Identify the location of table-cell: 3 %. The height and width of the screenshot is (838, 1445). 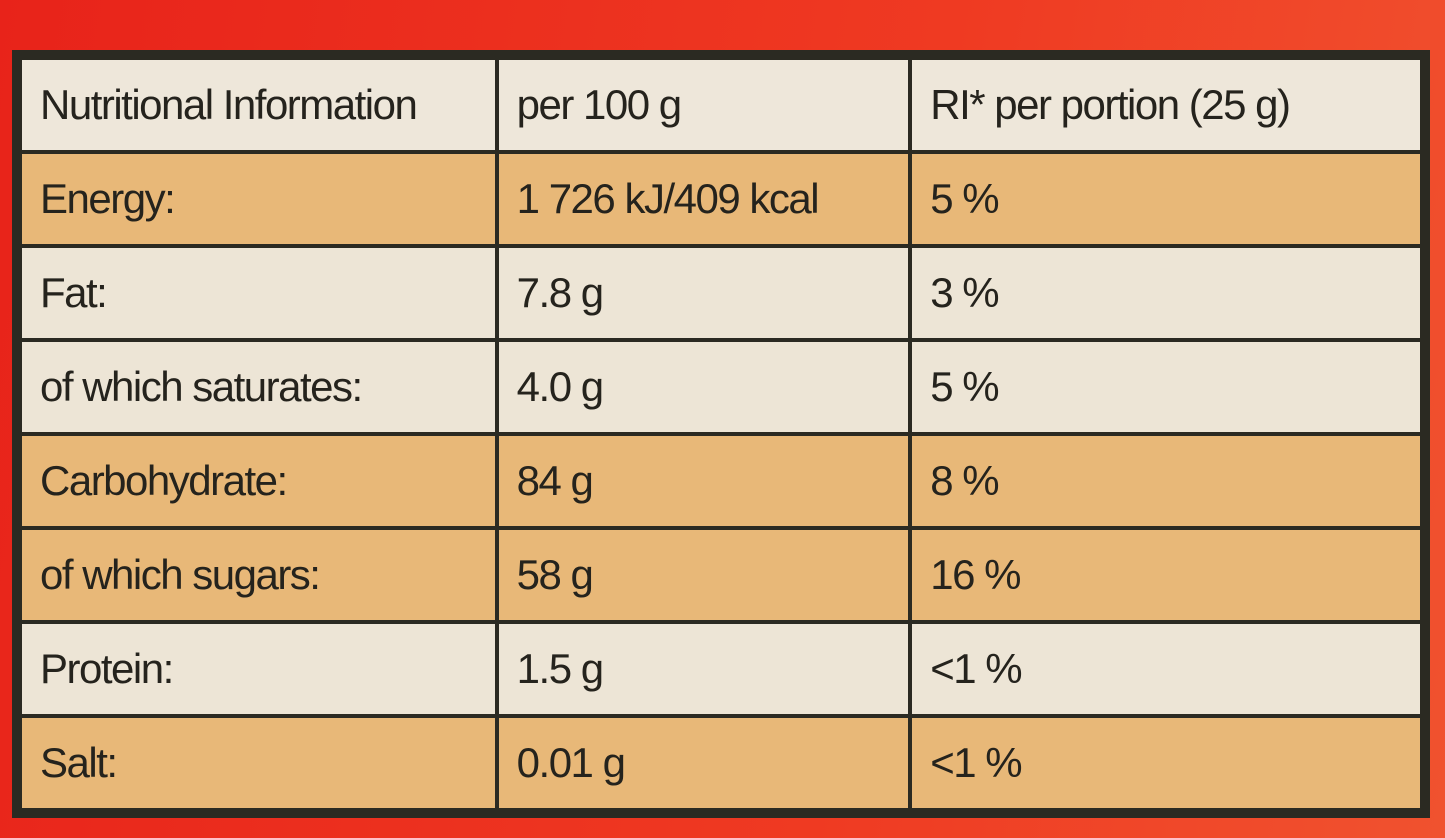
(1166, 293).